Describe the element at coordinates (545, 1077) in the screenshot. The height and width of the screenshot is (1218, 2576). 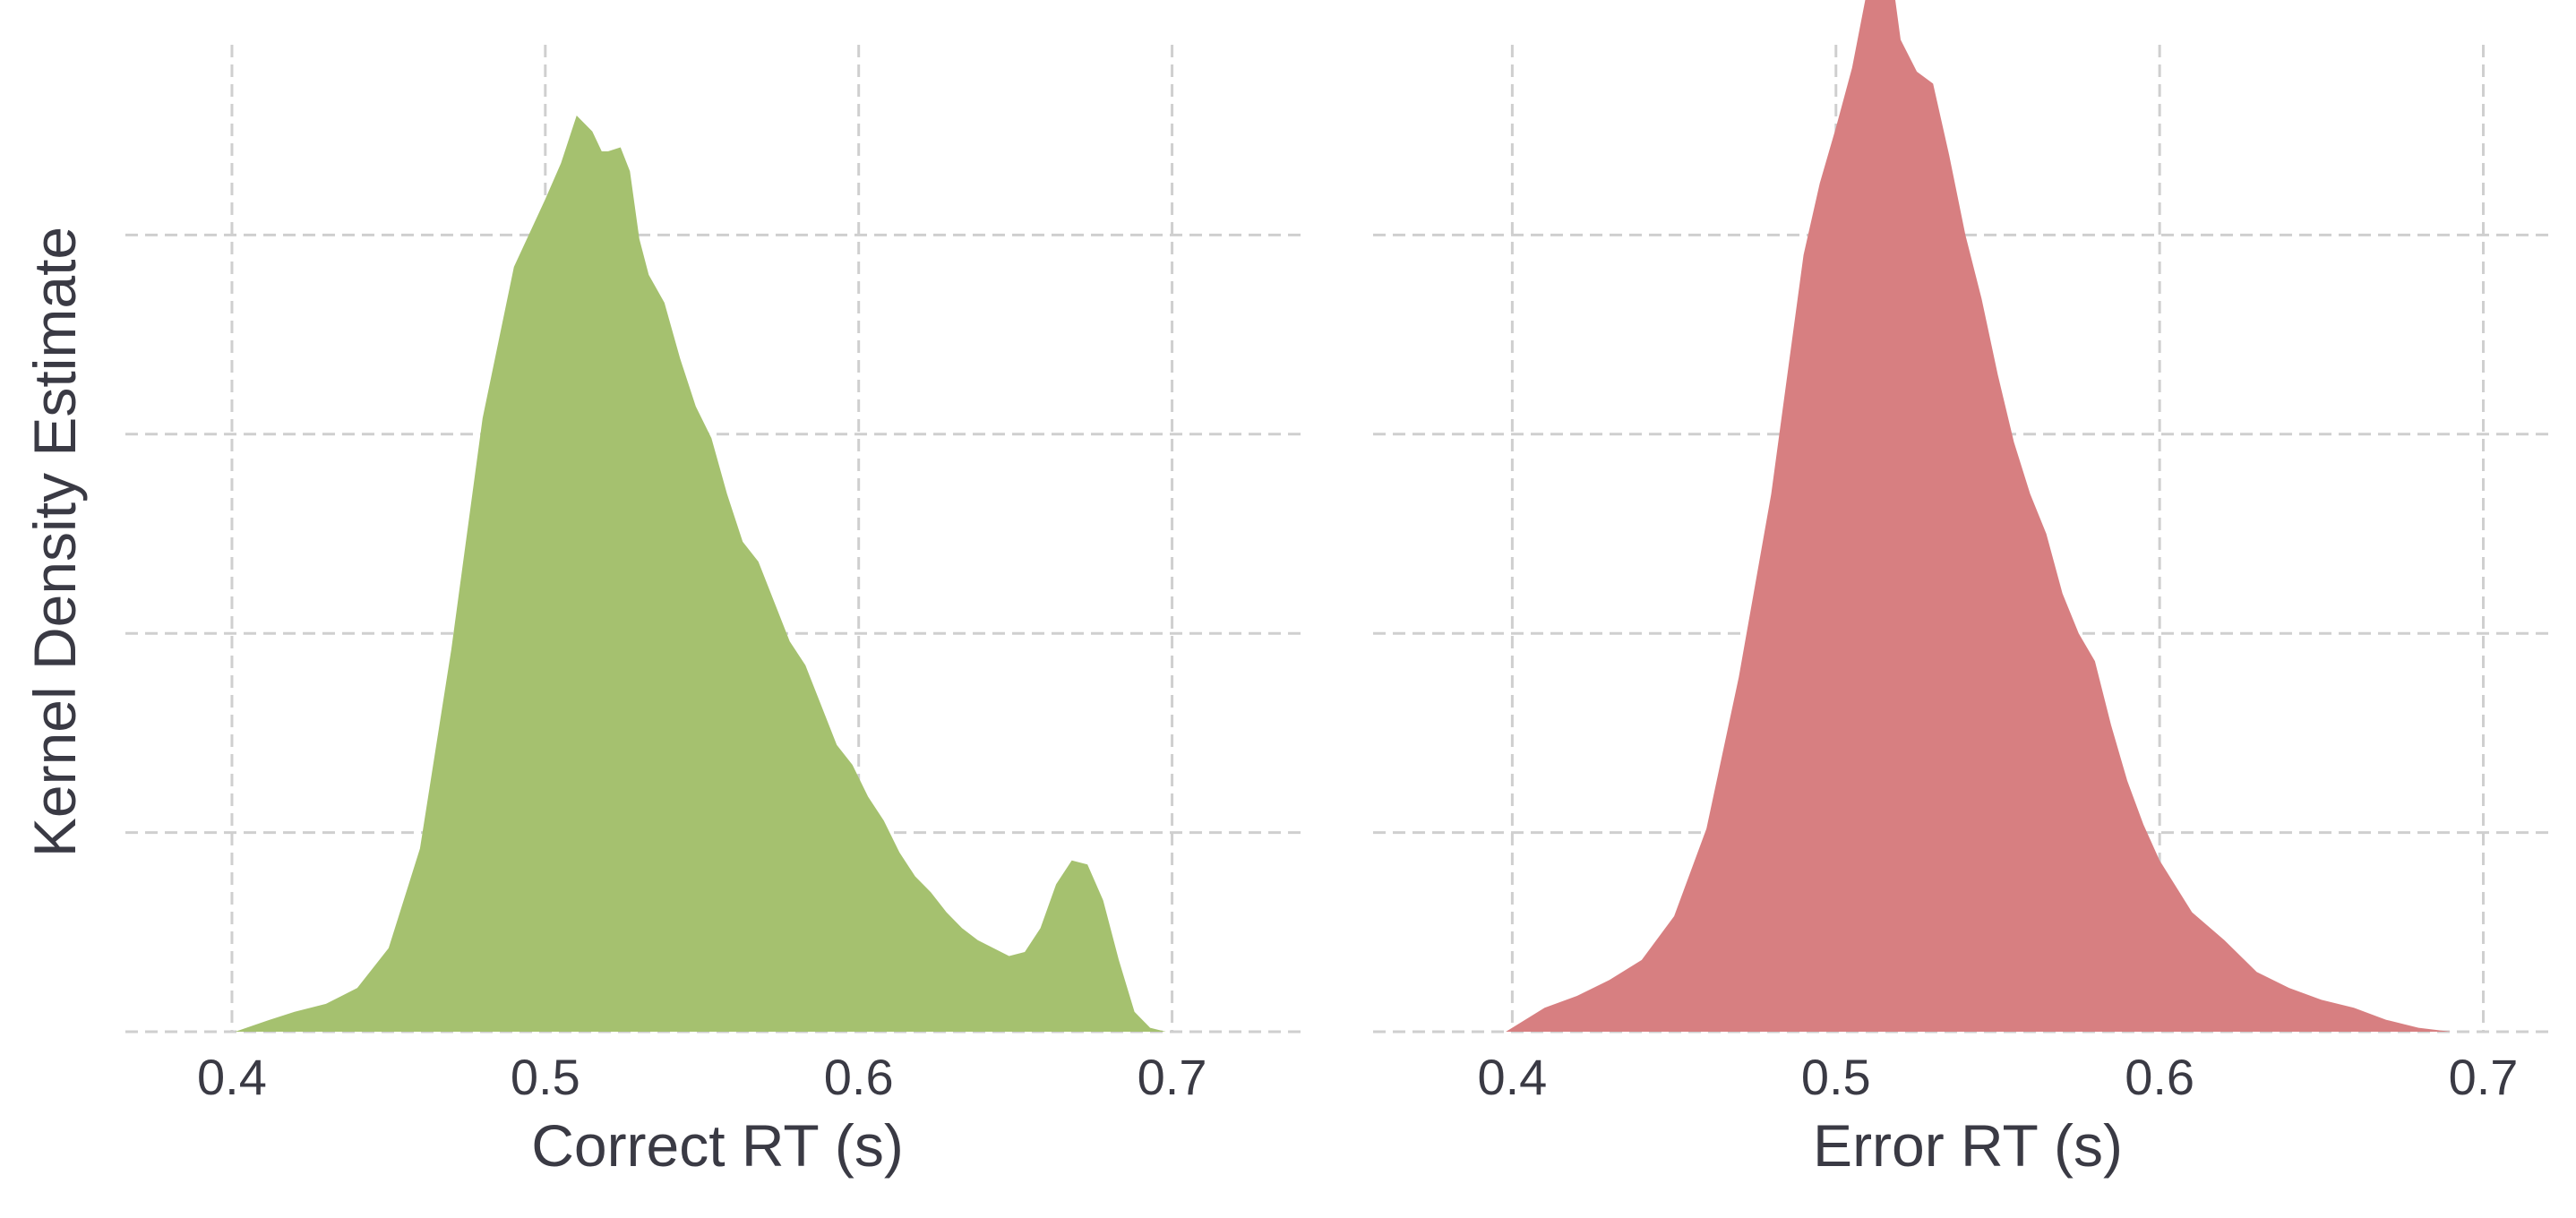
I see `correct-rt-x-tick-label: 0.5` at that location.